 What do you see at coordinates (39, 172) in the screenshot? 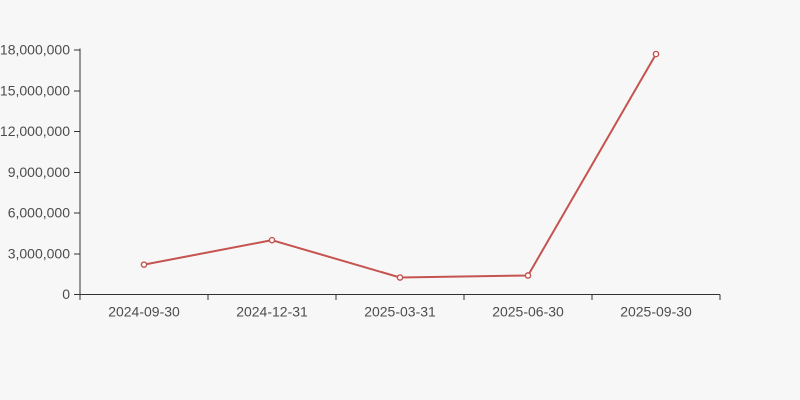
I see `y-axis-label: 9,000,000` at bounding box center [39, 172].